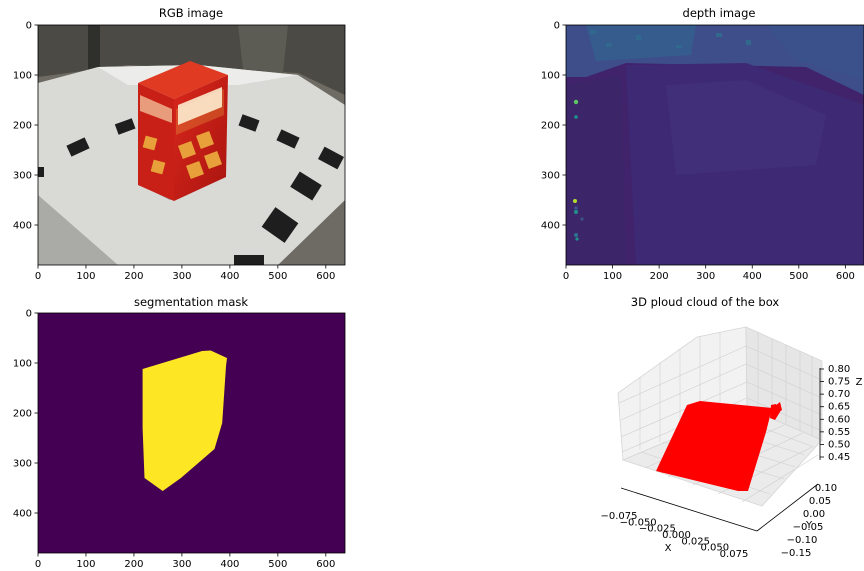 This screenshot has height=571, width=864. Describe the element at coordinates (820, 501) in the screenshot. I see `y3d-tick-label: 0.05` at that location.